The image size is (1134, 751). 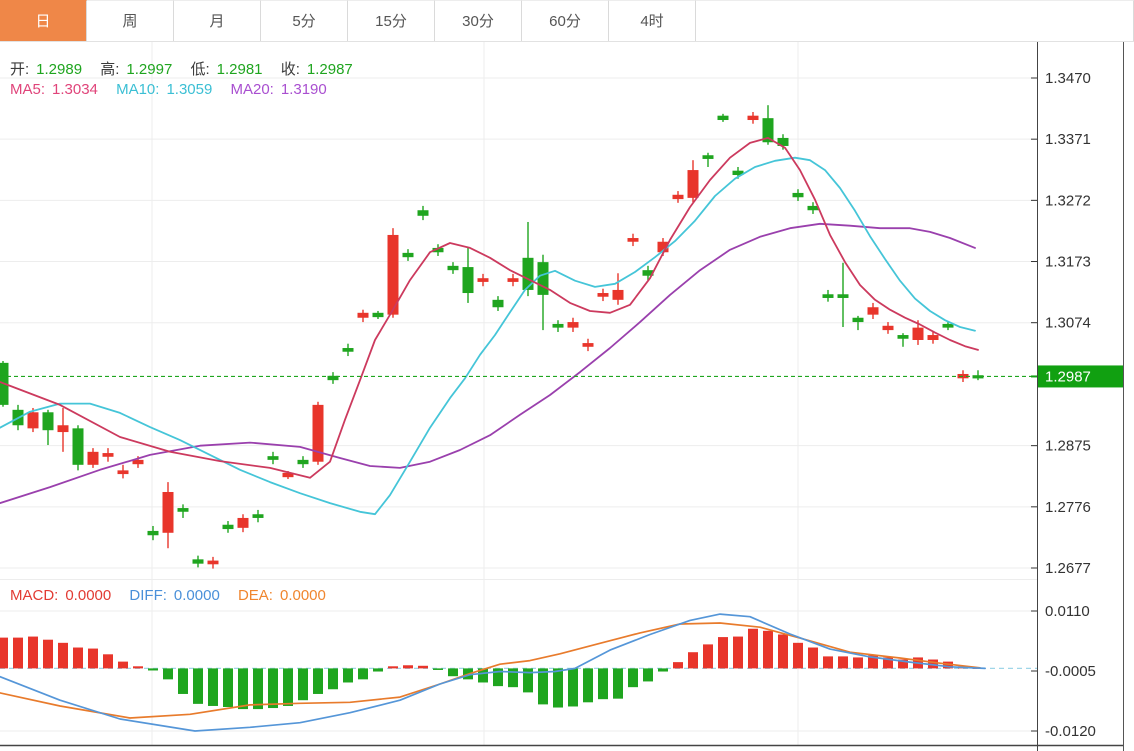 I want to click on svg-text: 1.3371, so click(x=1068, y=139).